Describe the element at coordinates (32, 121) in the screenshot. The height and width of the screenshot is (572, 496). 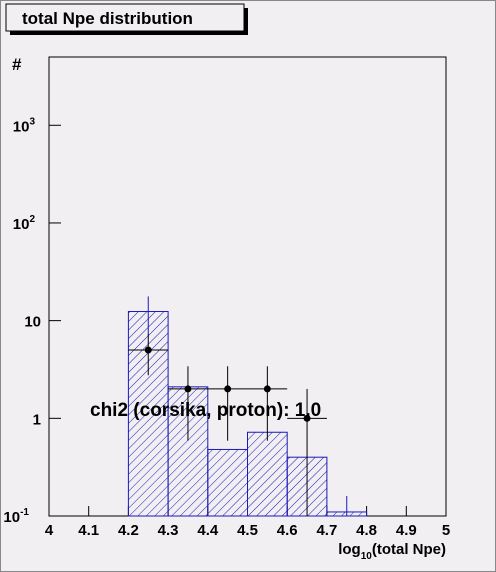
I see `y-tick-exponent: 3` at that location.